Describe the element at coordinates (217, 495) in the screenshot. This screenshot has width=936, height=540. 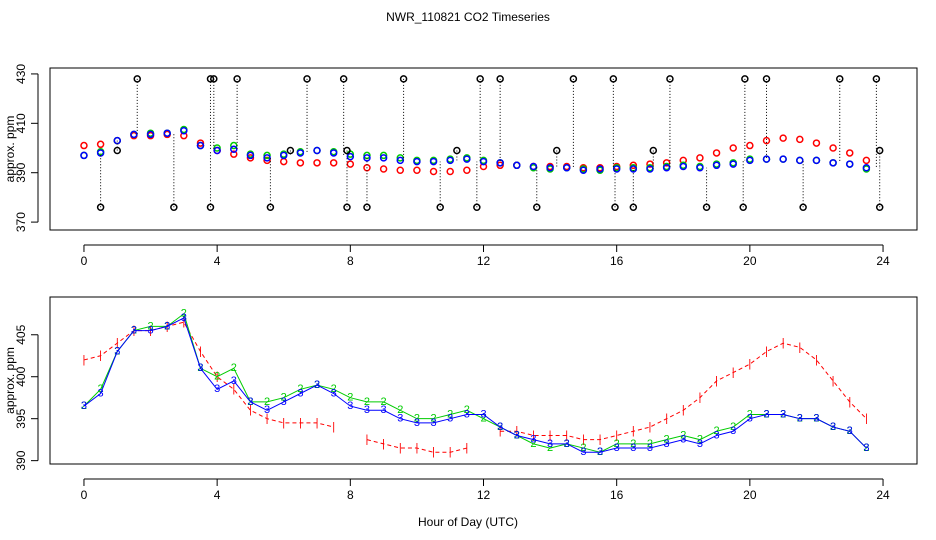
I see `x-tick-label: 4` at that location.